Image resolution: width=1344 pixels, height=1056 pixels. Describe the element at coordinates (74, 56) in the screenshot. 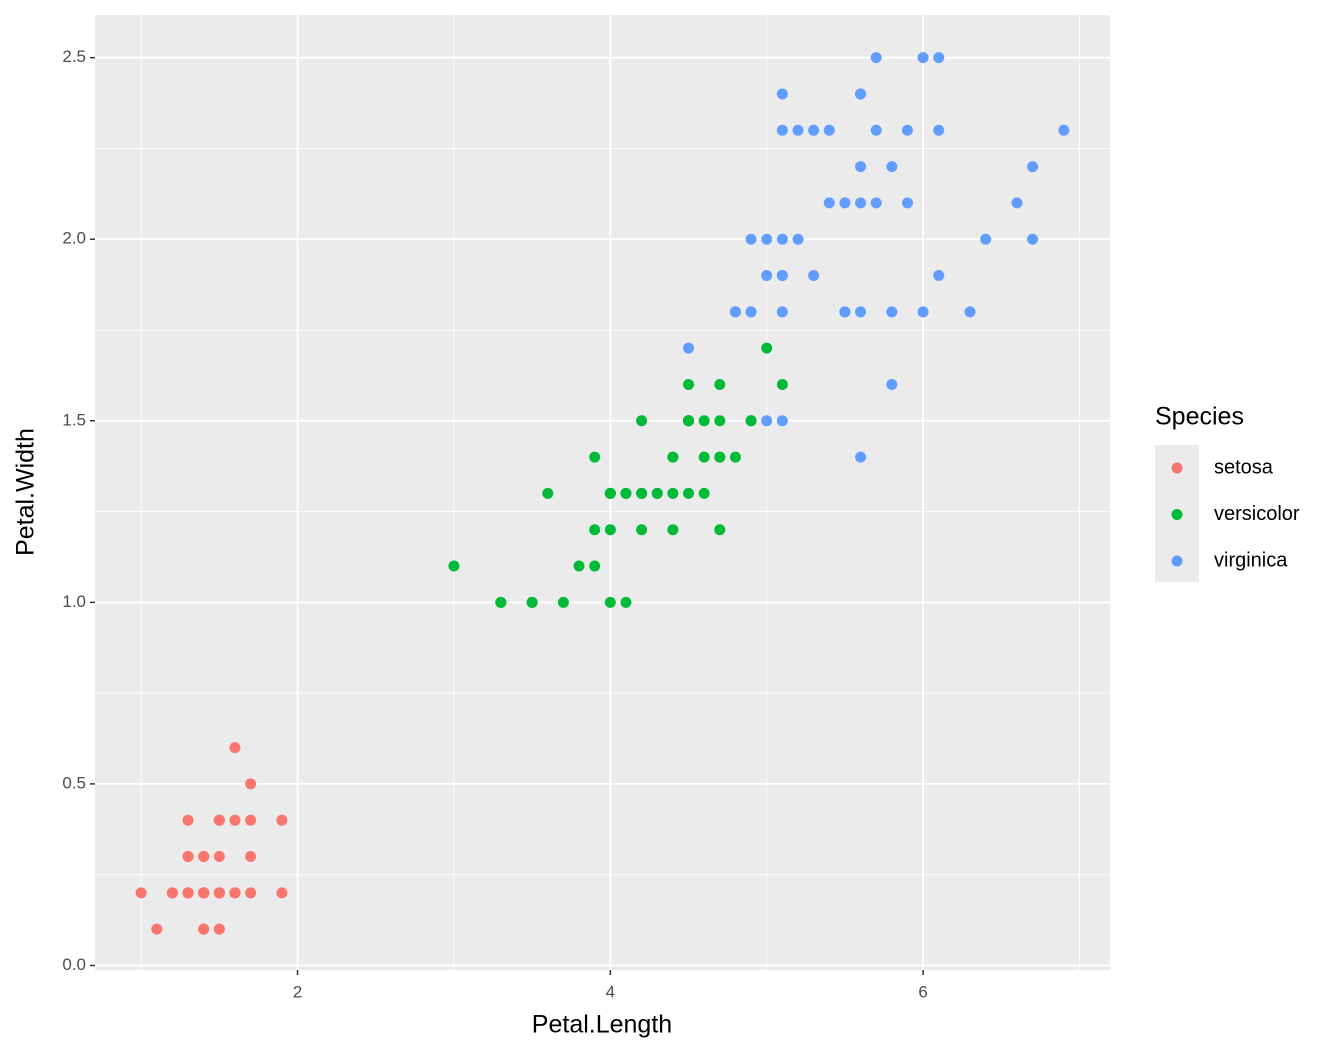

I see `y-tick-label: 2.5` at that location.